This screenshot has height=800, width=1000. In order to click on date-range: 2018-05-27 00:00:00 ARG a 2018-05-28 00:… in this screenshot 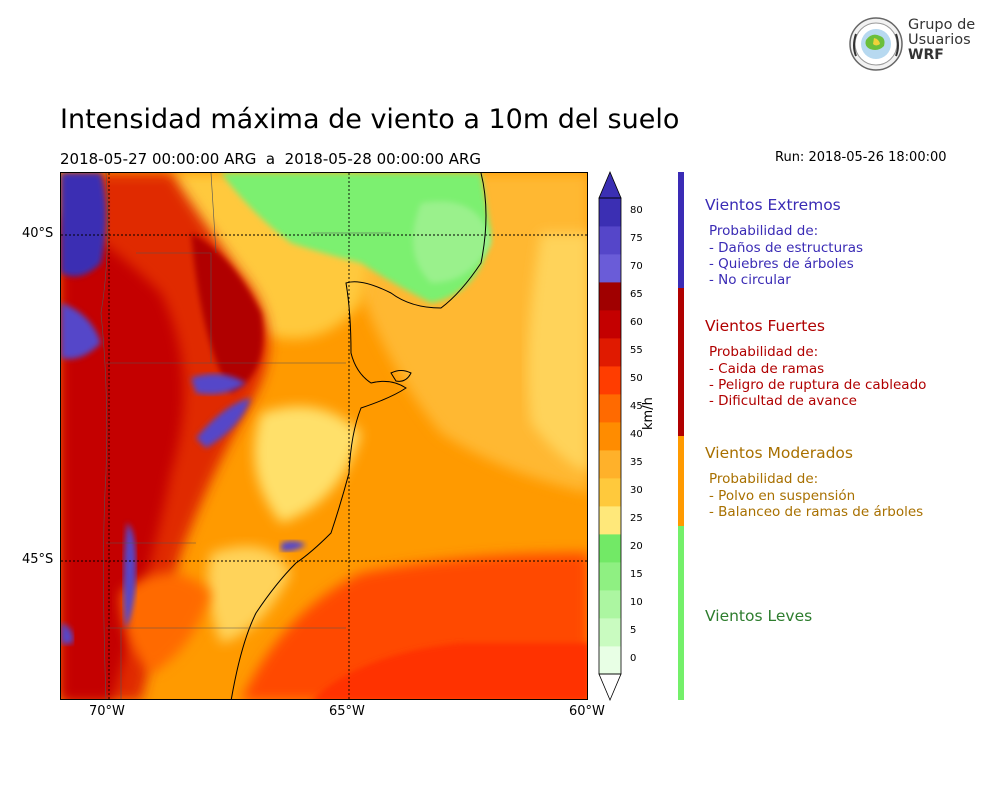, I will do `click(271, 159)`.